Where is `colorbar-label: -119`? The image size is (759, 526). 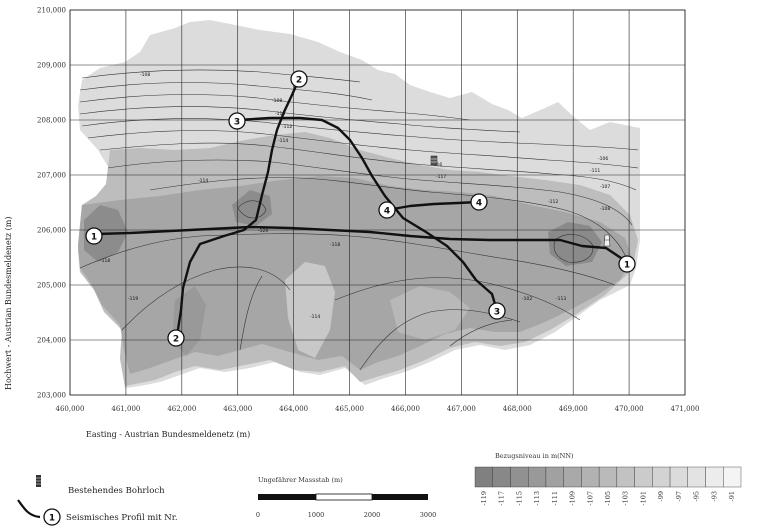 colorbar-label: -119 is located at coordinates (484, 498).